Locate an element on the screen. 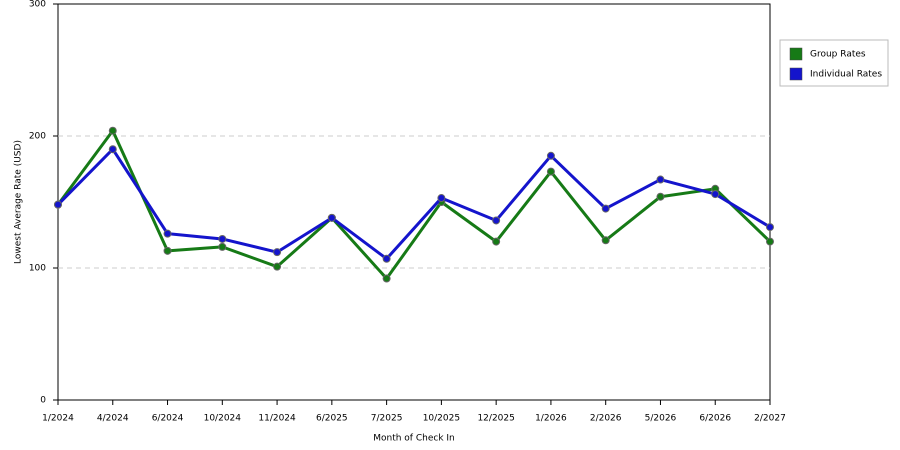 The image size is (900, 450). x-tick-label: 11/2024 is located at coordinates (277, 419).